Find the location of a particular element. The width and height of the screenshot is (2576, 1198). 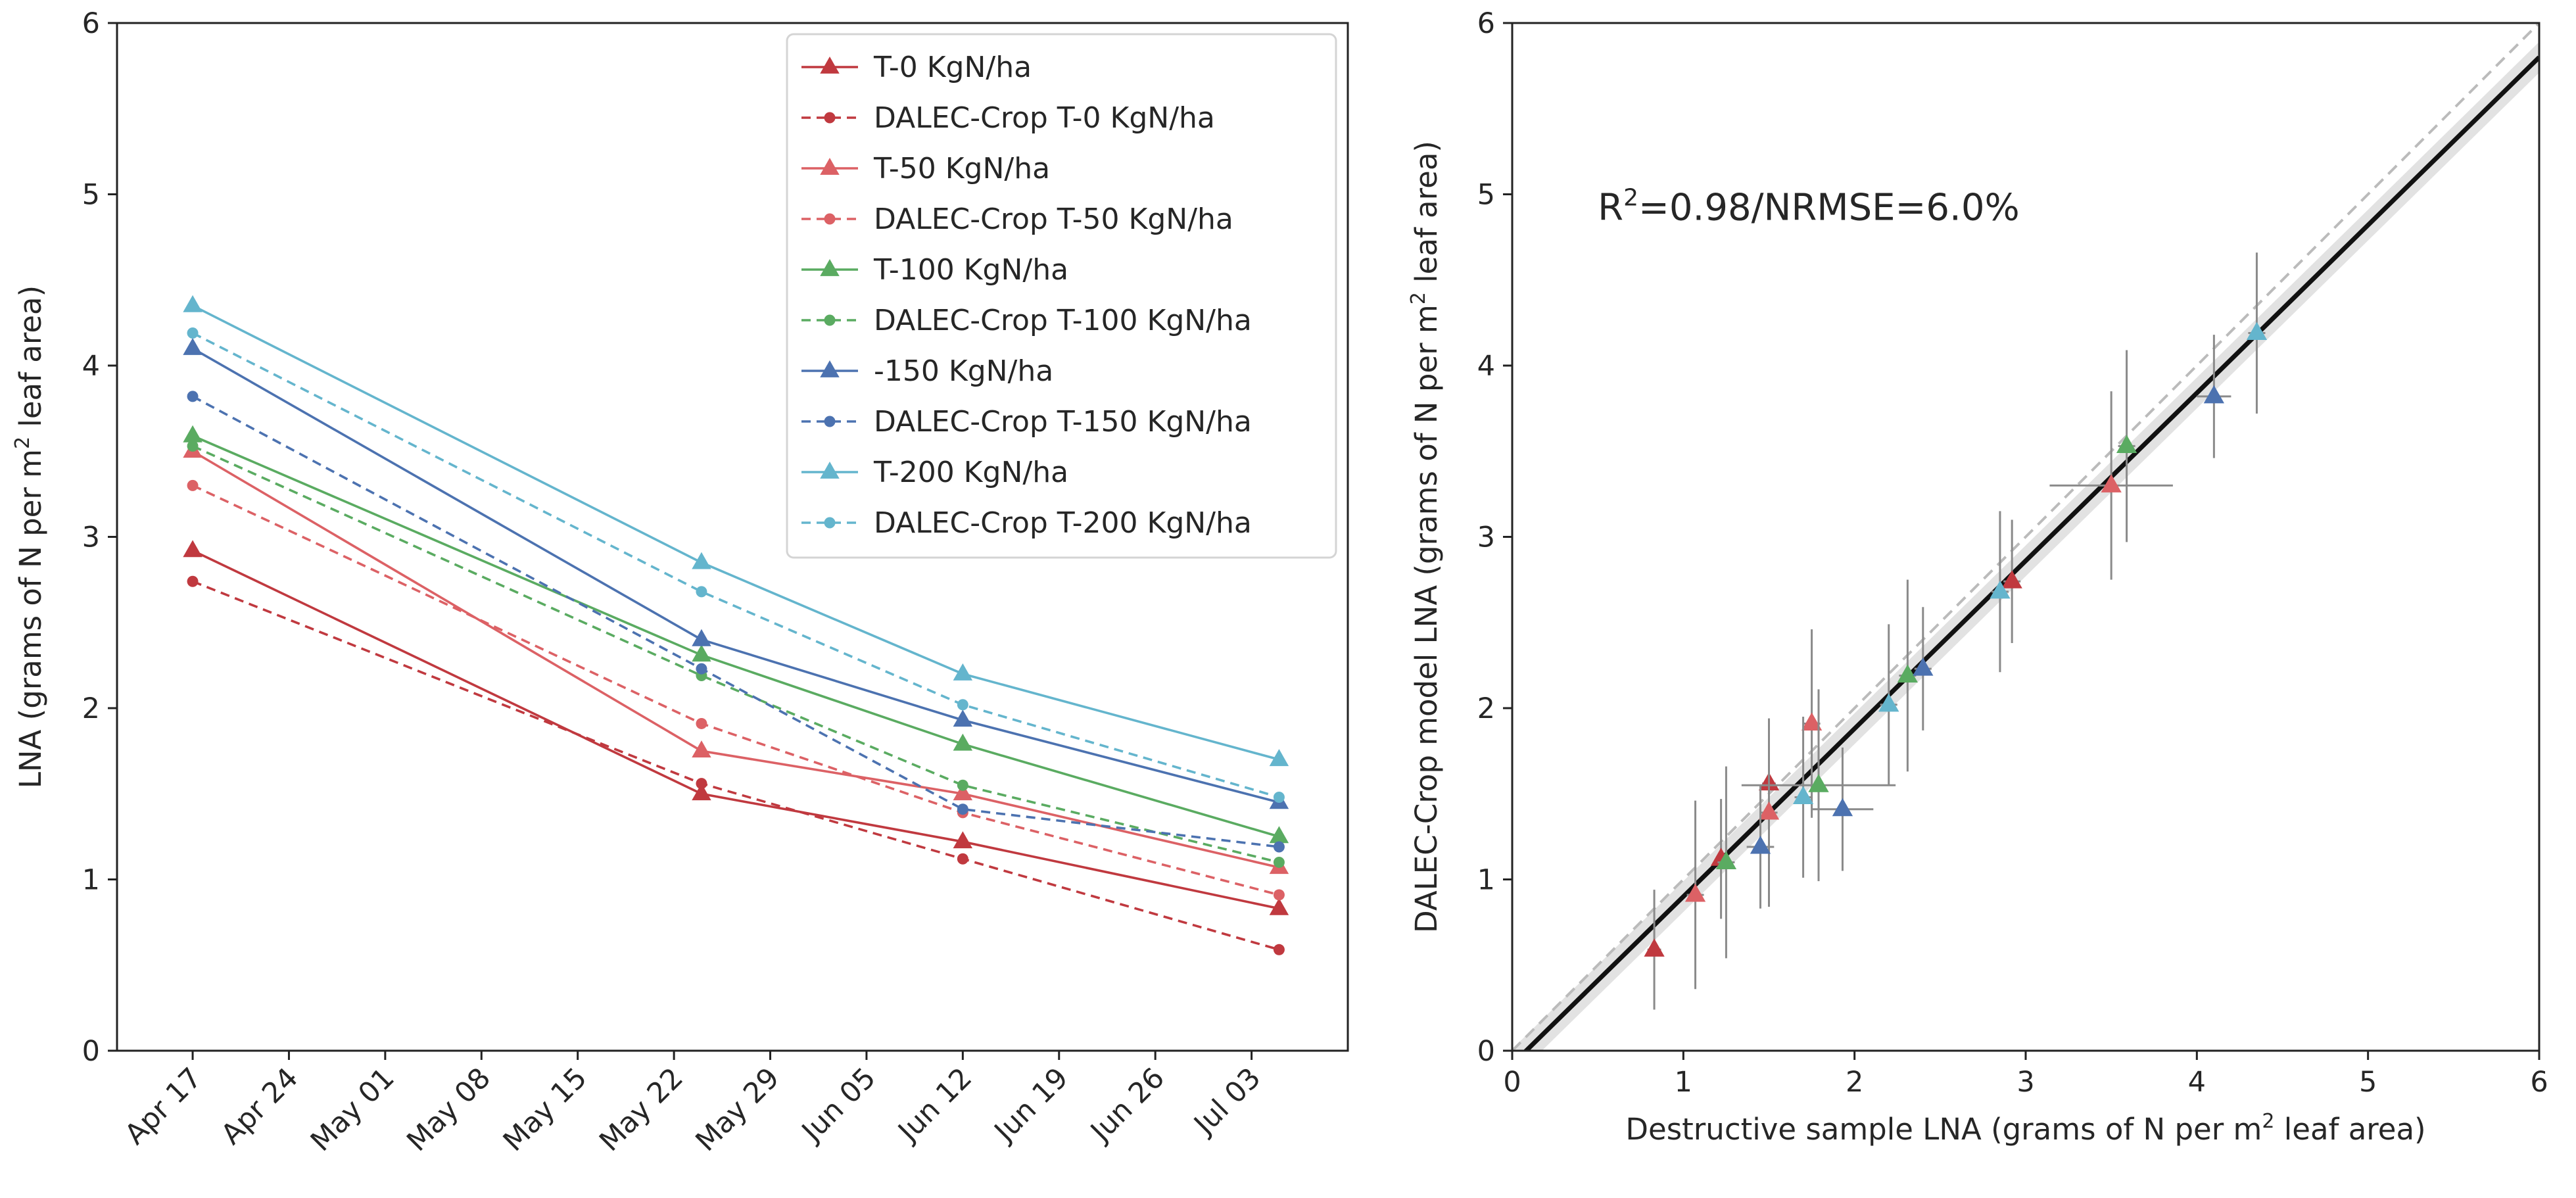

right-y-label-pre: DALEC-Crop model LNA (grams of N per m is located at coordinates (1427, 618).